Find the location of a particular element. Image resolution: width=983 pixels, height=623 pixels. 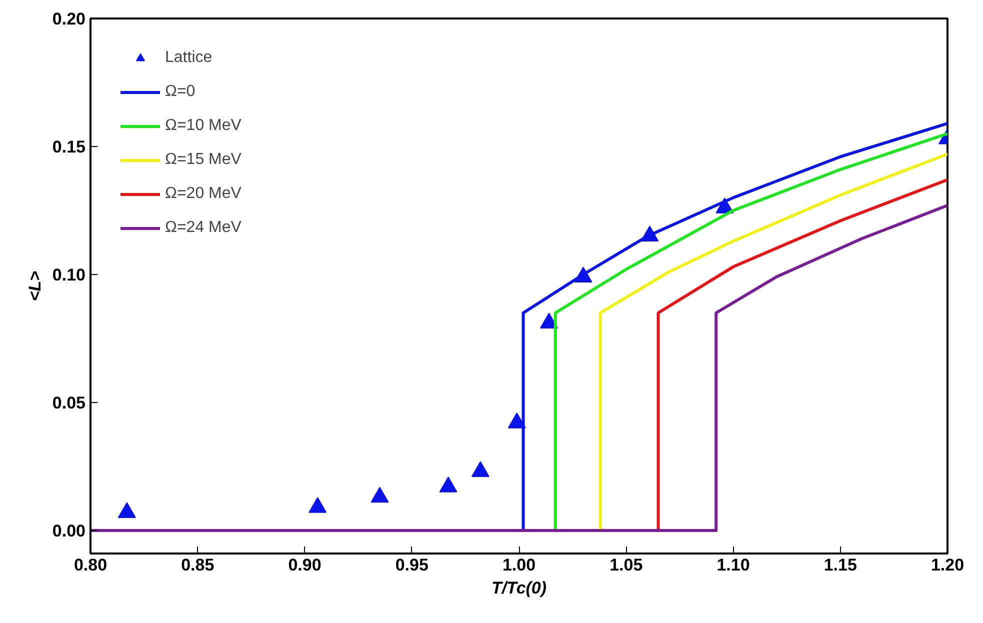

x-tick-label: 1.15 is located at coordinates (840, 565).